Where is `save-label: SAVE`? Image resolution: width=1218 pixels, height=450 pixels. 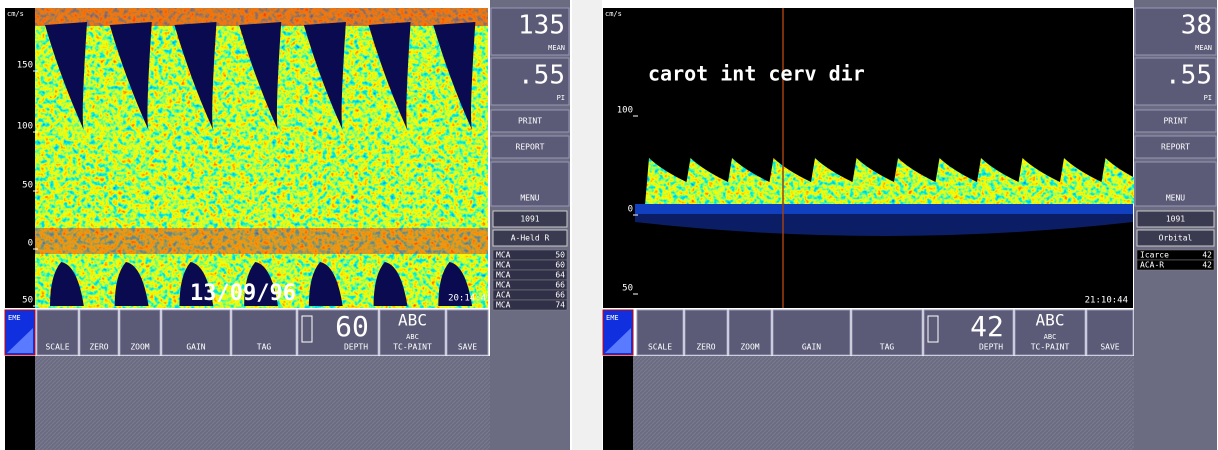 save-label: SAVE is located at coordinates (467, 347).